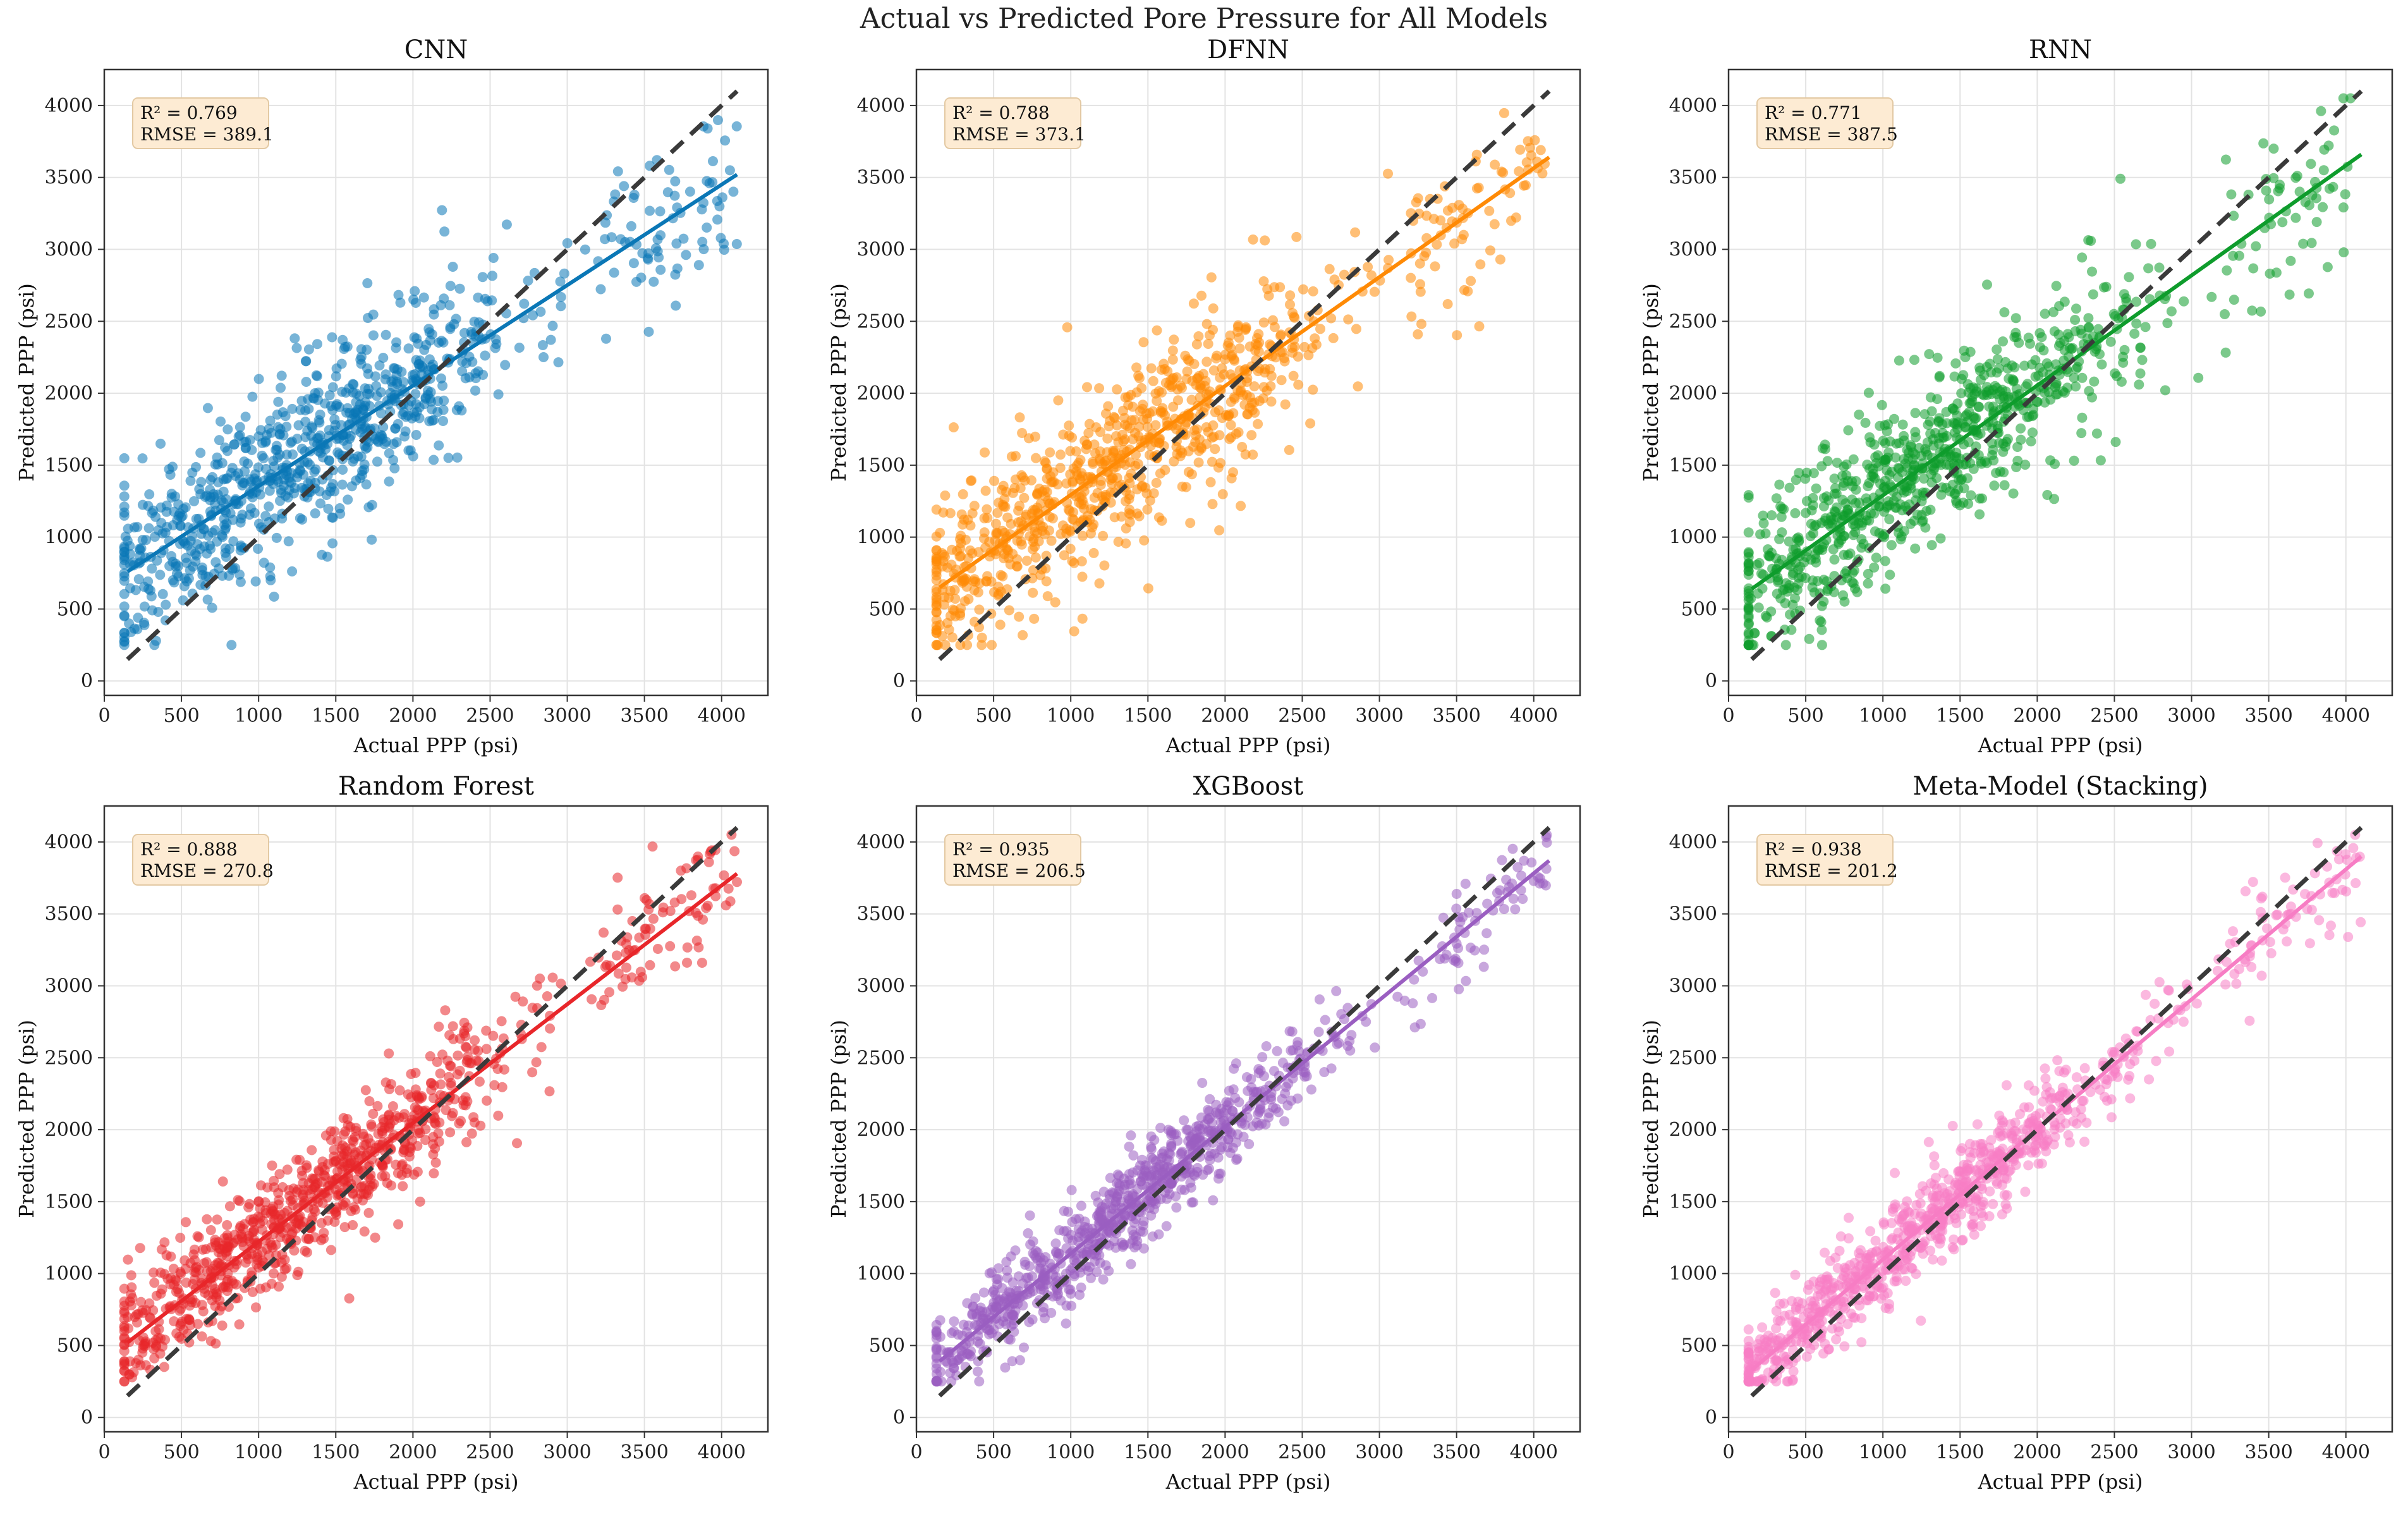 This screenshot has width=2408, height=1514. What do you see at coordinates (644, 716) in the screenshot?
I see `x-tick-label: 3500` at bounding box center [644, 716].